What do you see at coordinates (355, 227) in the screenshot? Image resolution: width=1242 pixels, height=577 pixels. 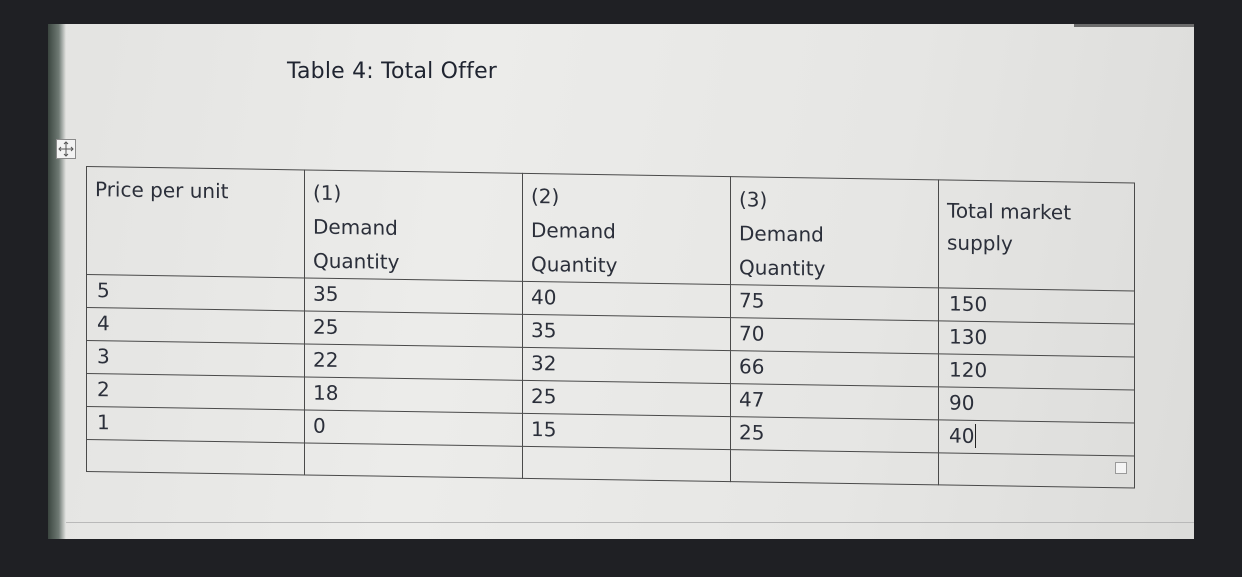 I see `header-demand-1-line2: Demand` at bounding box center [355, 227].